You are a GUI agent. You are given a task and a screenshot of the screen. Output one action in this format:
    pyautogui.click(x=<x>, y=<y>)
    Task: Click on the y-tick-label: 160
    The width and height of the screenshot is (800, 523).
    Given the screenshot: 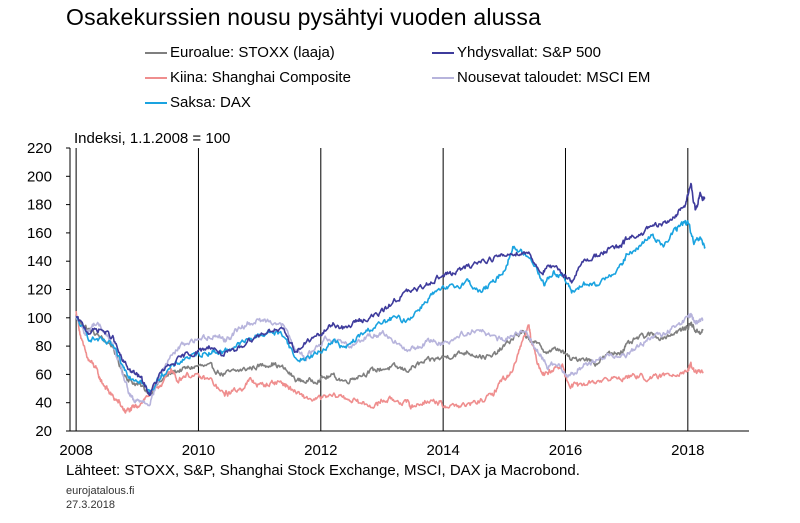 What is the action you would take?
    pyautogui.click(x=39, y=233)
    